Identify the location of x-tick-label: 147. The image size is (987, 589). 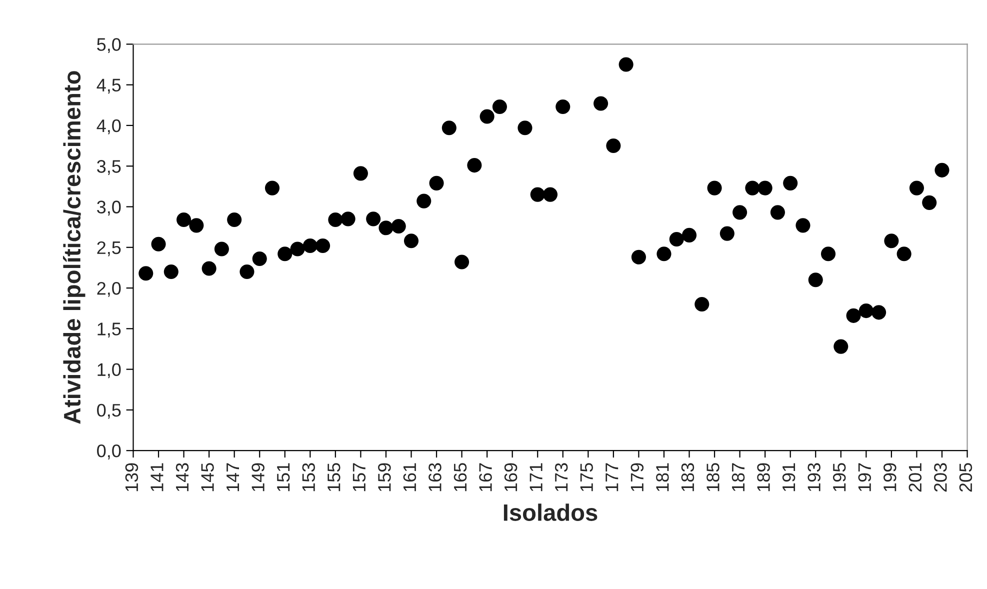
(233, 477).